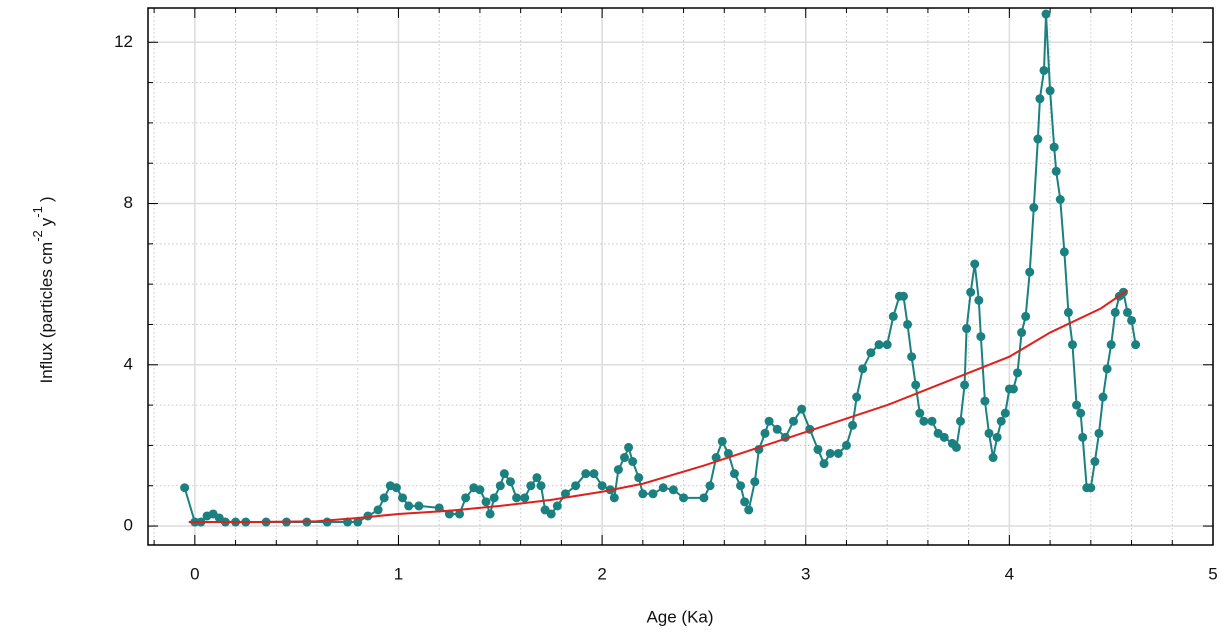  I want to click on x-tick-label: 1, so click(398, 573).